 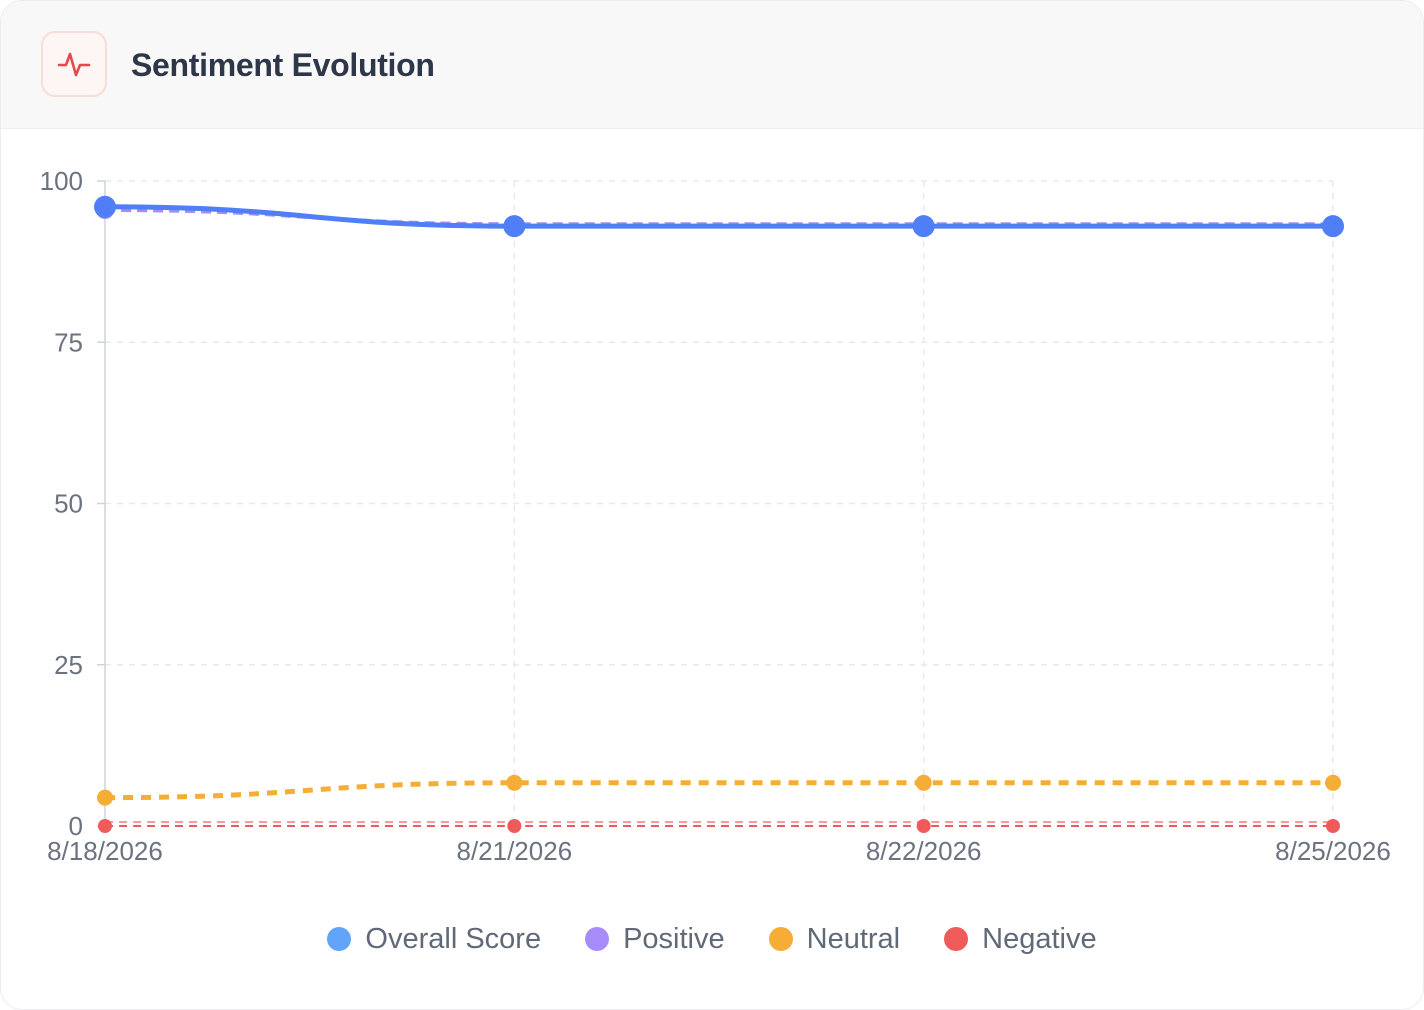 What do you see at coordinates (68, 504) in the screenshot?
I see `y-tick-label: 50` at bounding box center [68, 504].